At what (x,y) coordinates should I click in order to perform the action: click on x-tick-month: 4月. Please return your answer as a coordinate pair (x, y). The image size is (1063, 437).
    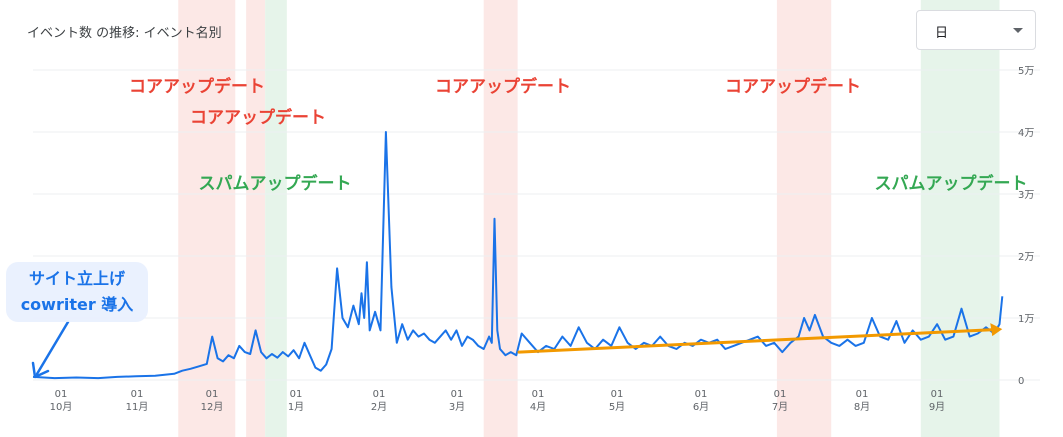
    Looking at the image, I should click on (538, 407).